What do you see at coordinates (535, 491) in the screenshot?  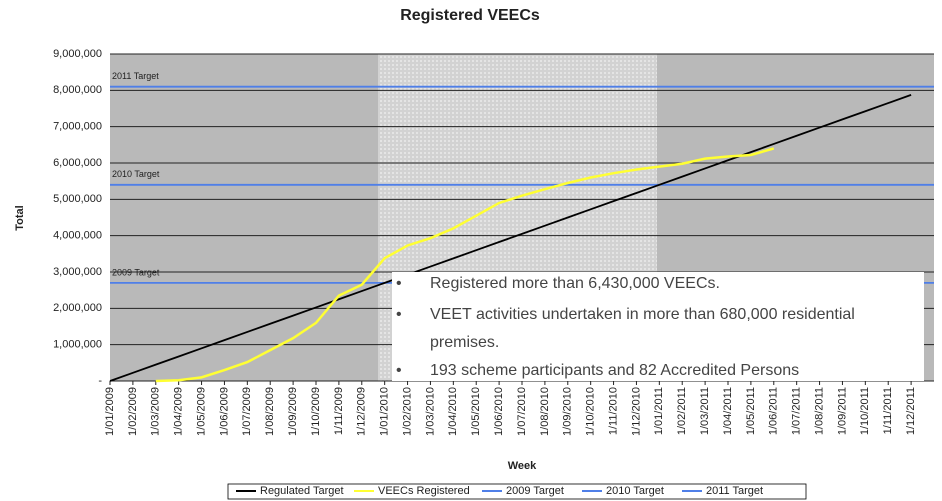 I see `legend-label: 2009 Target` at bounding box center [535, 491].